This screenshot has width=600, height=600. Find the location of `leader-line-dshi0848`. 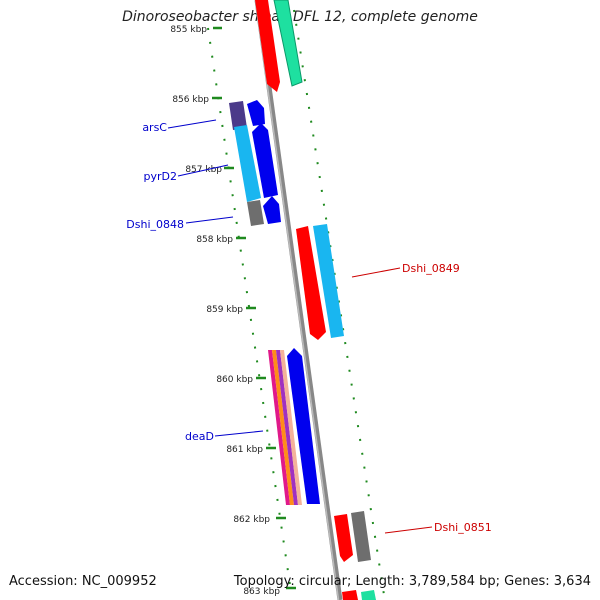

leader-line-dshi0848 is located at coordinates (209, 220).